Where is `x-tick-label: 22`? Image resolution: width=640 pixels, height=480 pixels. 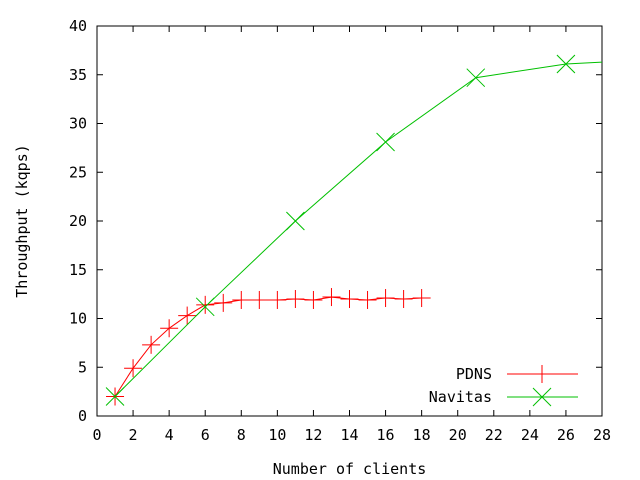 x-tick-label: 22 is located at coordinates (494, 435).